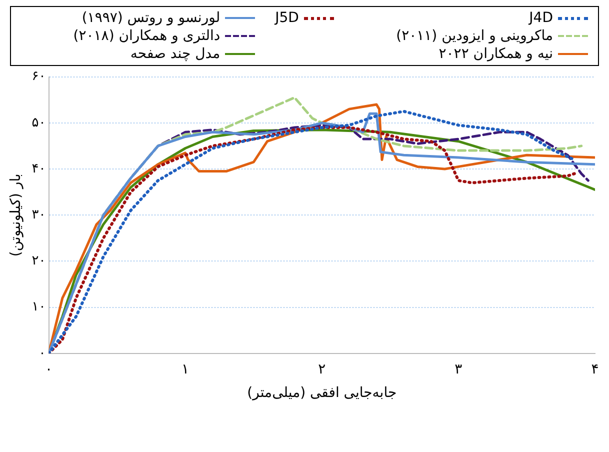 This screenshot has width=609, height=452. What do you see at coordinates (322, 393) in the screenshot?
I see `x-axis-title: جابه‌جایی افقی (میلی‌متر)` at bounding box center [322, 393].